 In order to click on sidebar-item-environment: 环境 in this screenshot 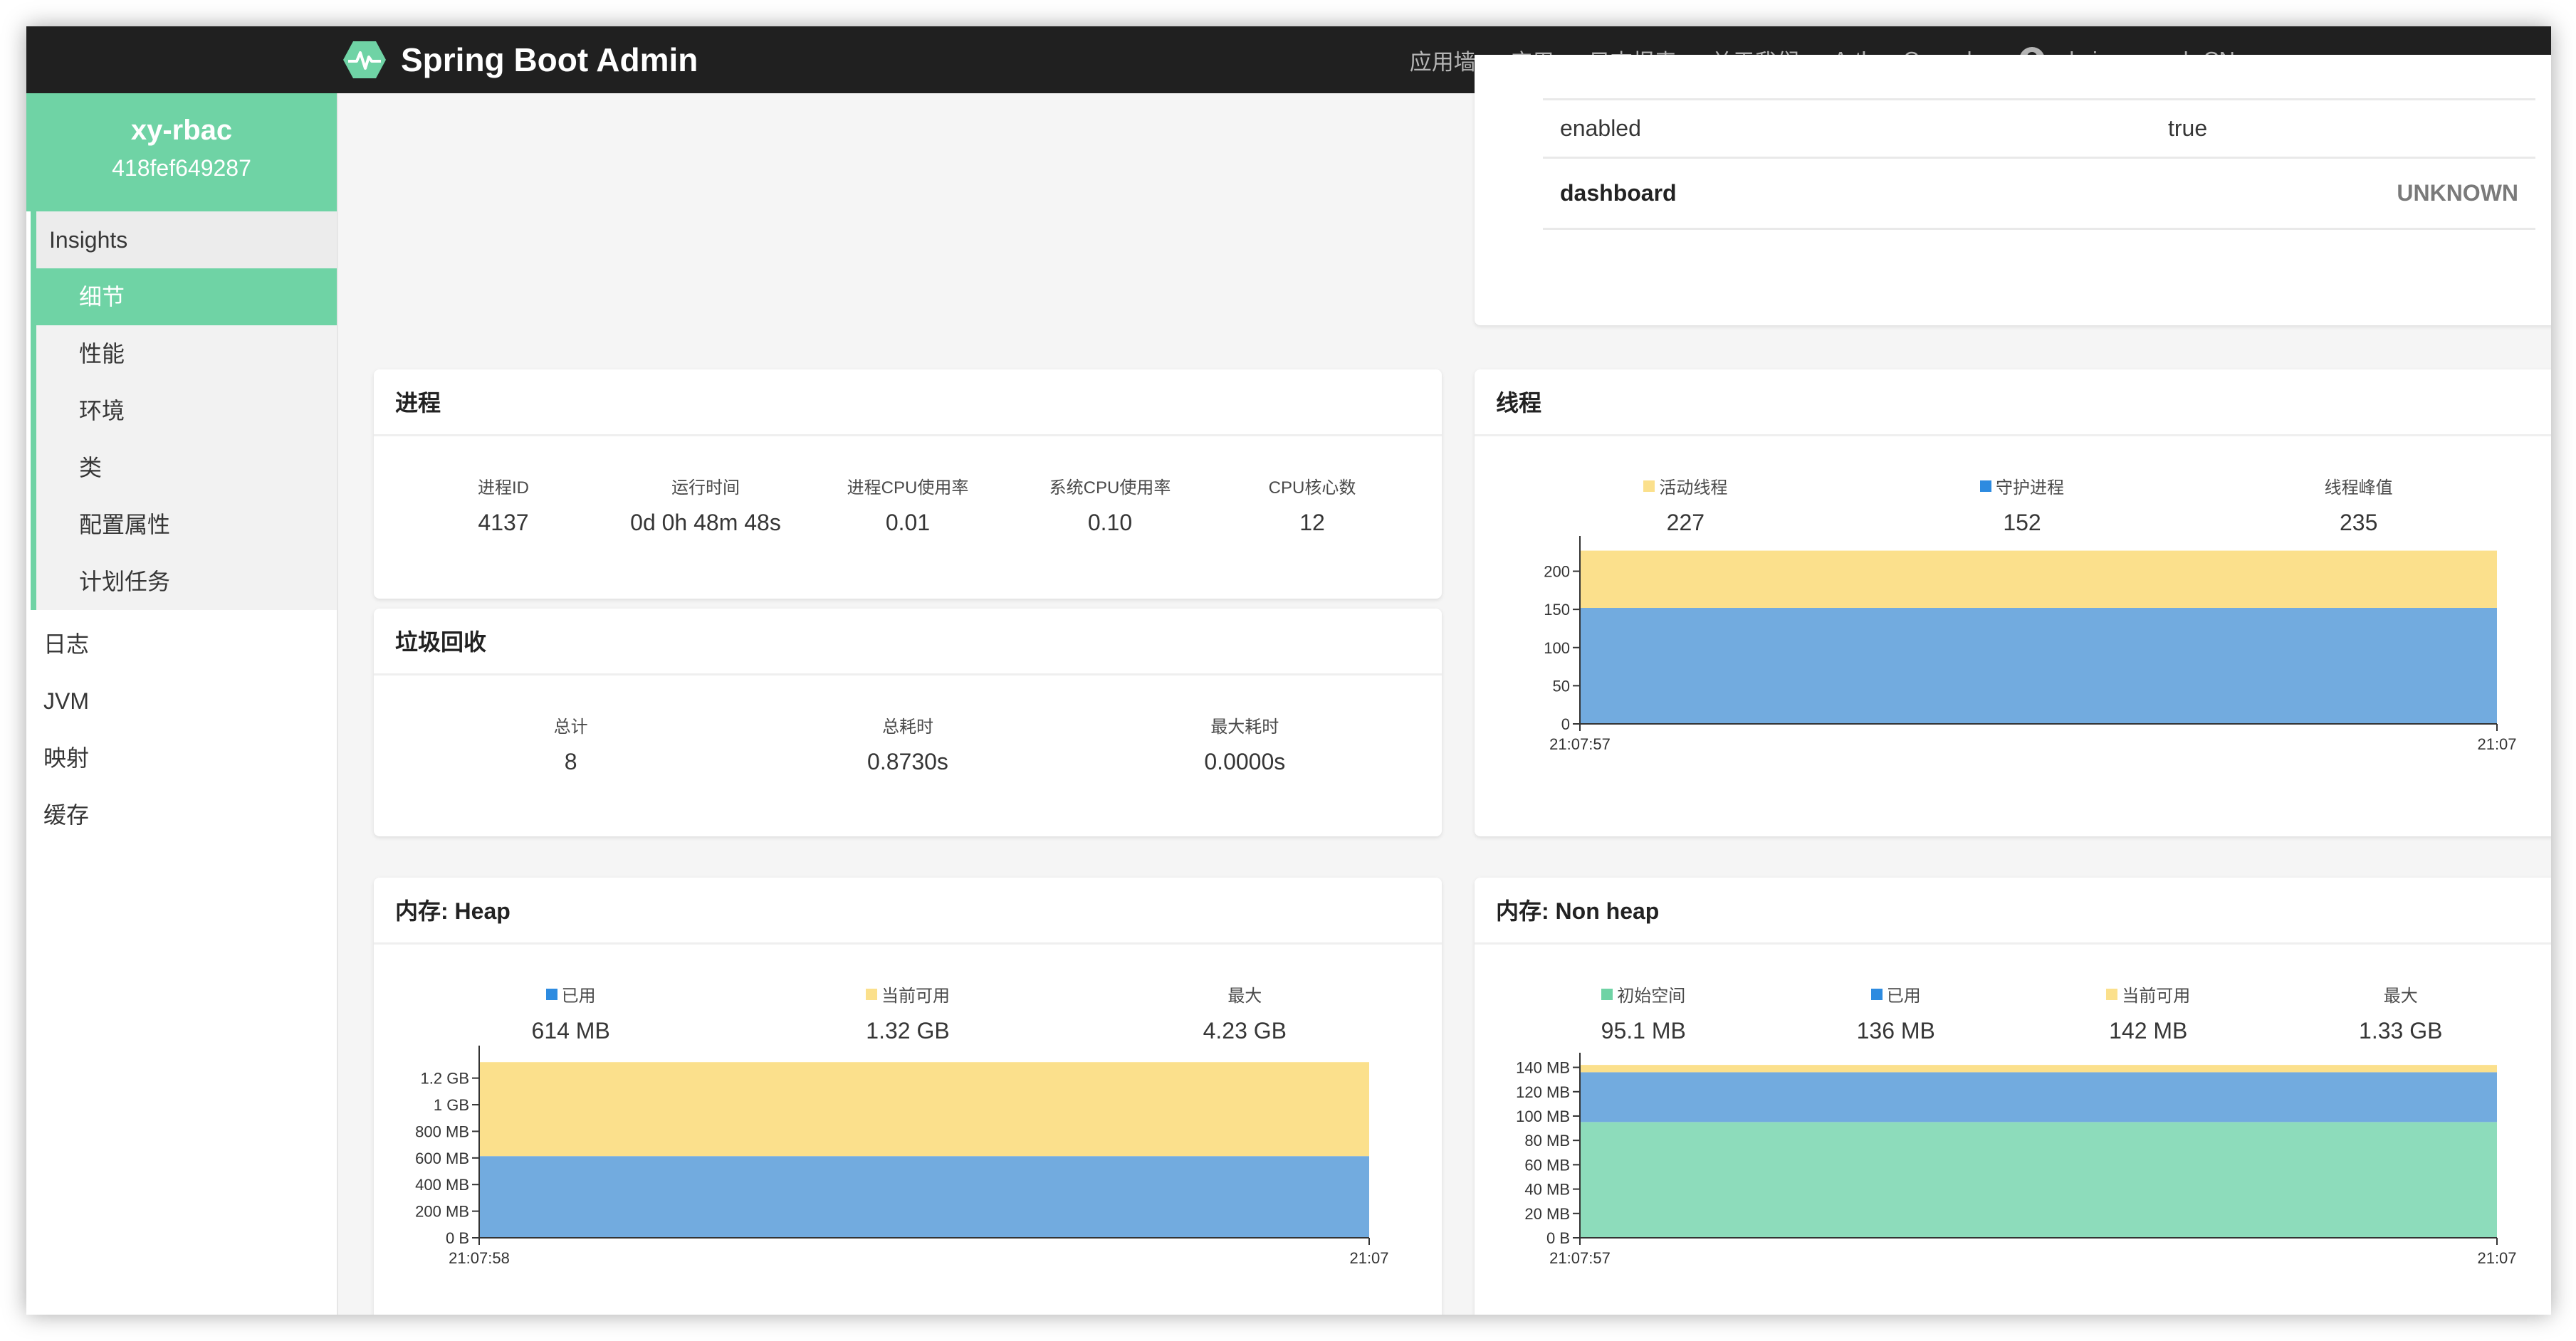, I will do `click(102, 411)`.